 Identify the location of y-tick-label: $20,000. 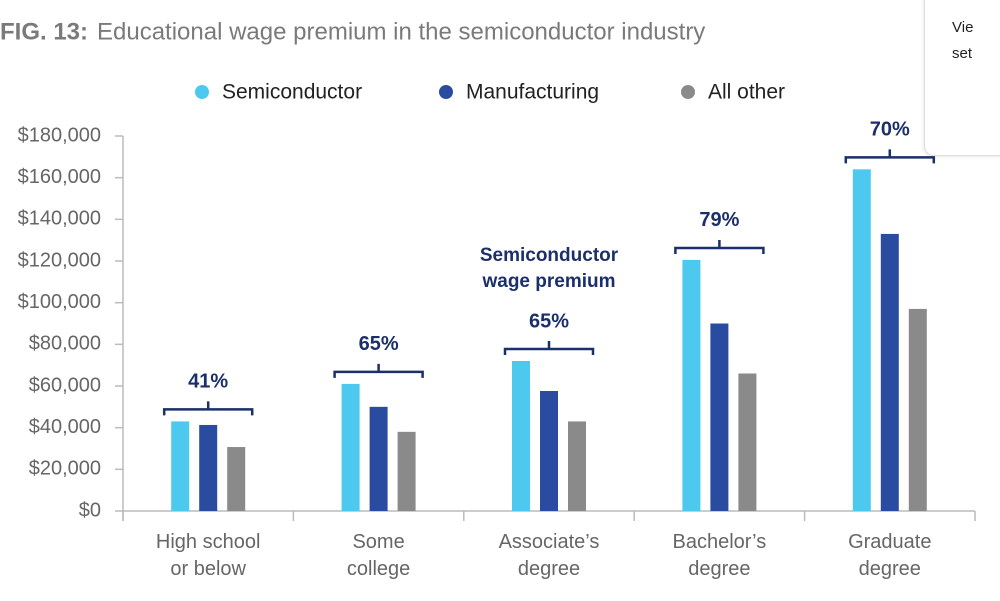
(65, 469).